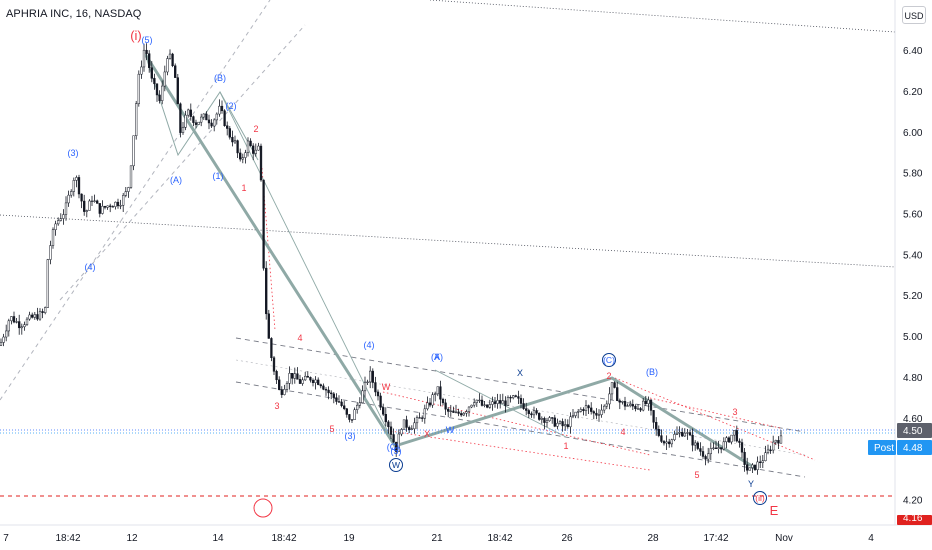 This screenshot has width=932, height=550. I want to click on x-tick-label: 21, so click(437, 538).